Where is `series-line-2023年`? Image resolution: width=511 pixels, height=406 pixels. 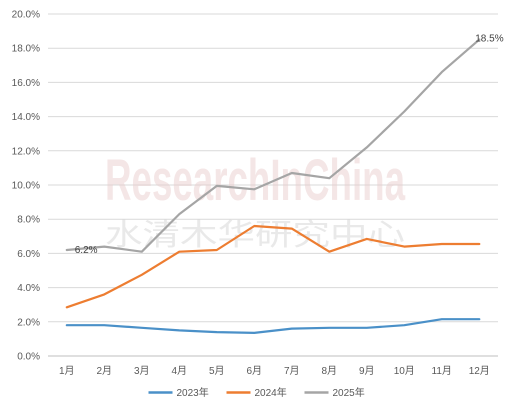 series-line-2023年 is located at coordinates (273, 326).